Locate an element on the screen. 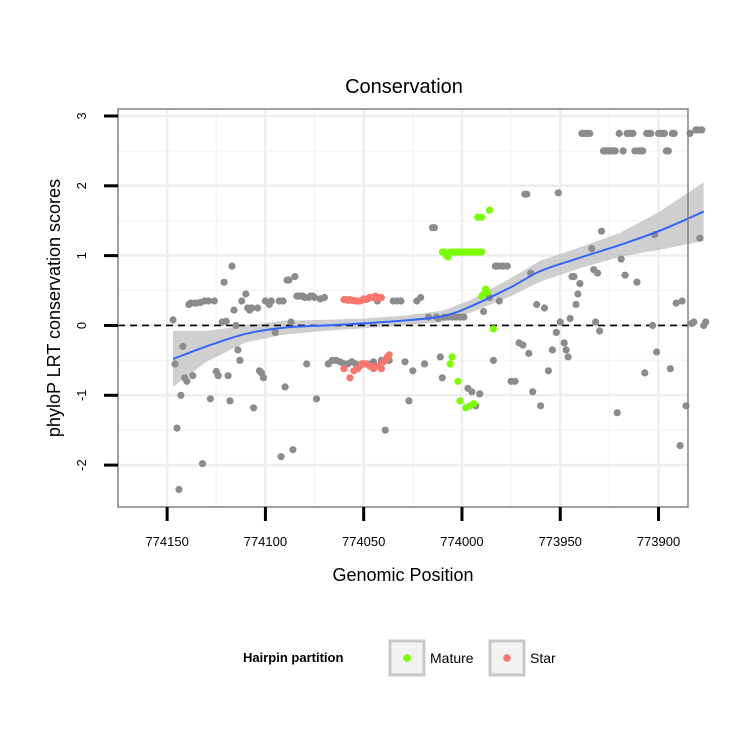 The width and height of the screenshot is (750, 750). y-tick-label: -1 is located at coordinates (81, 395).